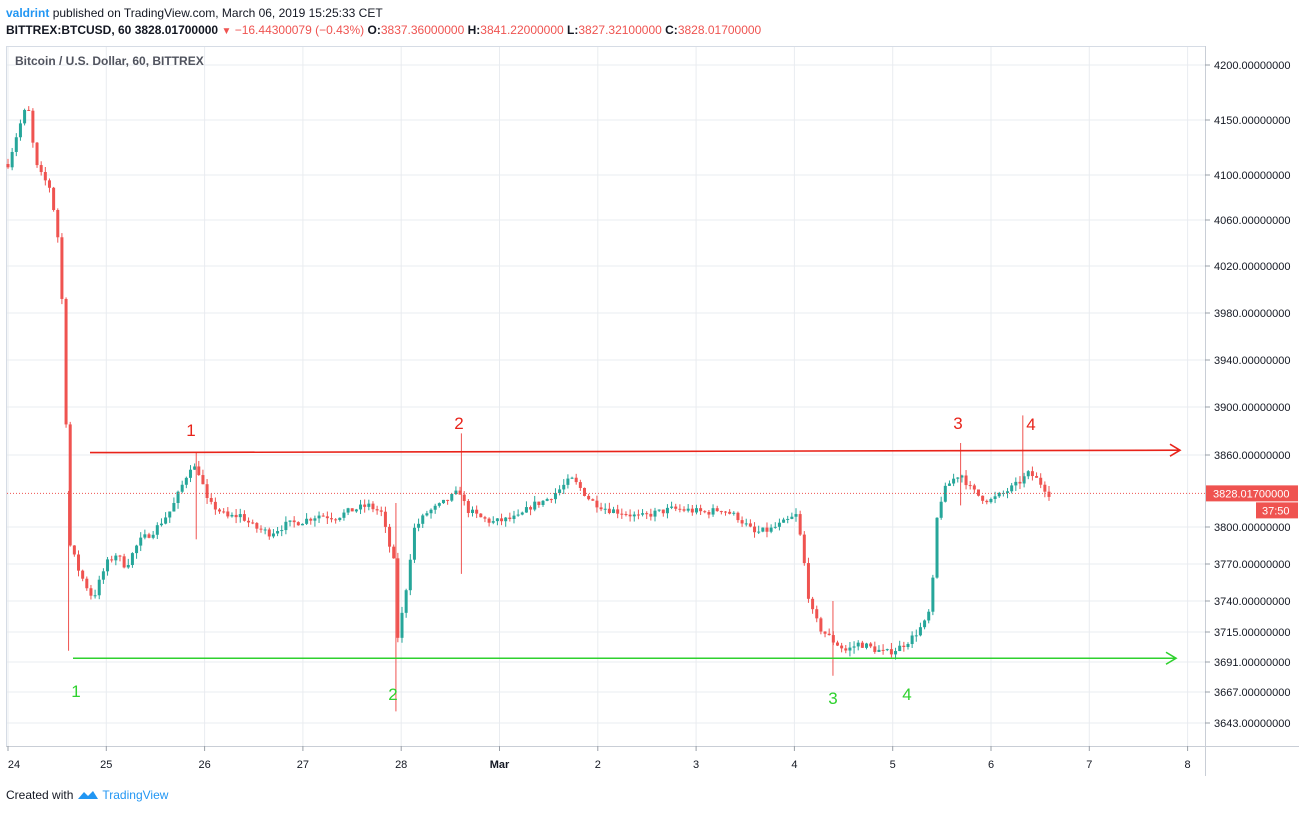  Describe the element at coordinates (226, 31) in the screenshot. I see `down-arrow-icon: ▼` at that location.